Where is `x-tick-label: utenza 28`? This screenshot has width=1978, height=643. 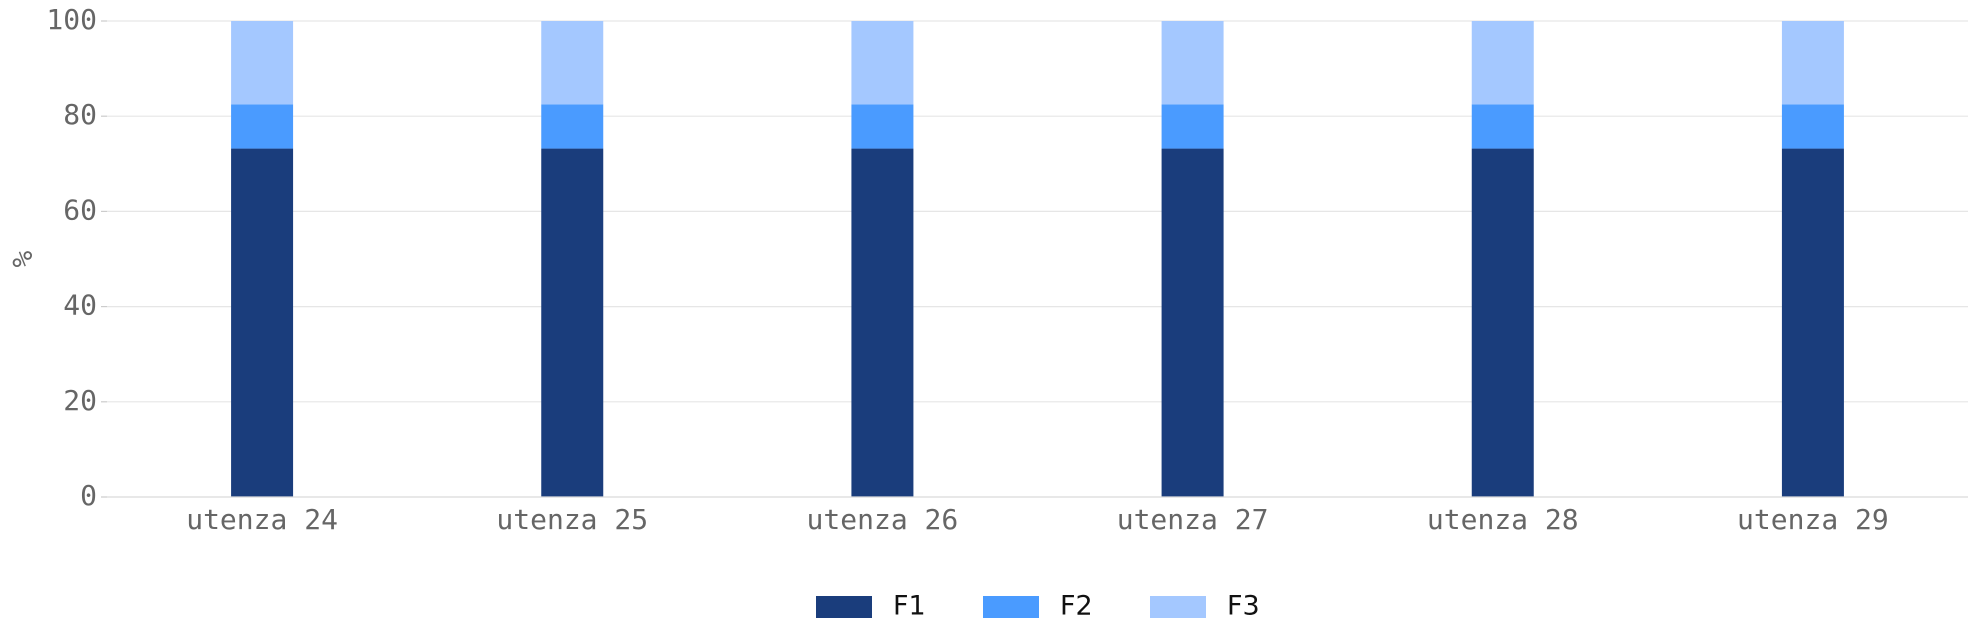 x-tick-label: utenza 28 is located at coordinates (1503, 519).